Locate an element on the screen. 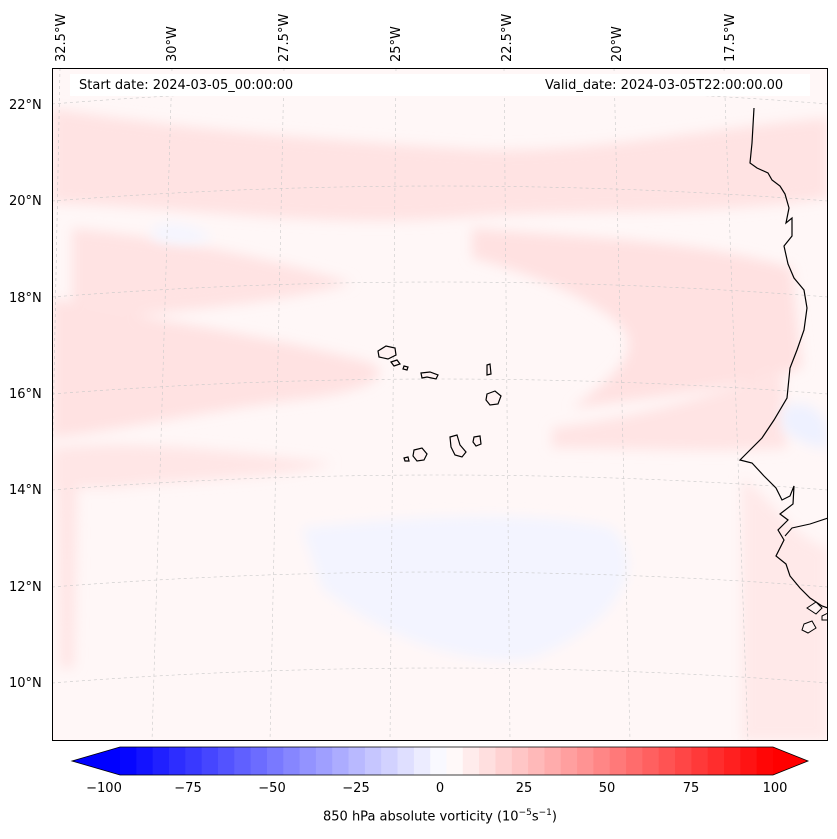  valid-date: Valid_date: 2024-03-05T22:00:00.00 is located at coordinates (664, 85).